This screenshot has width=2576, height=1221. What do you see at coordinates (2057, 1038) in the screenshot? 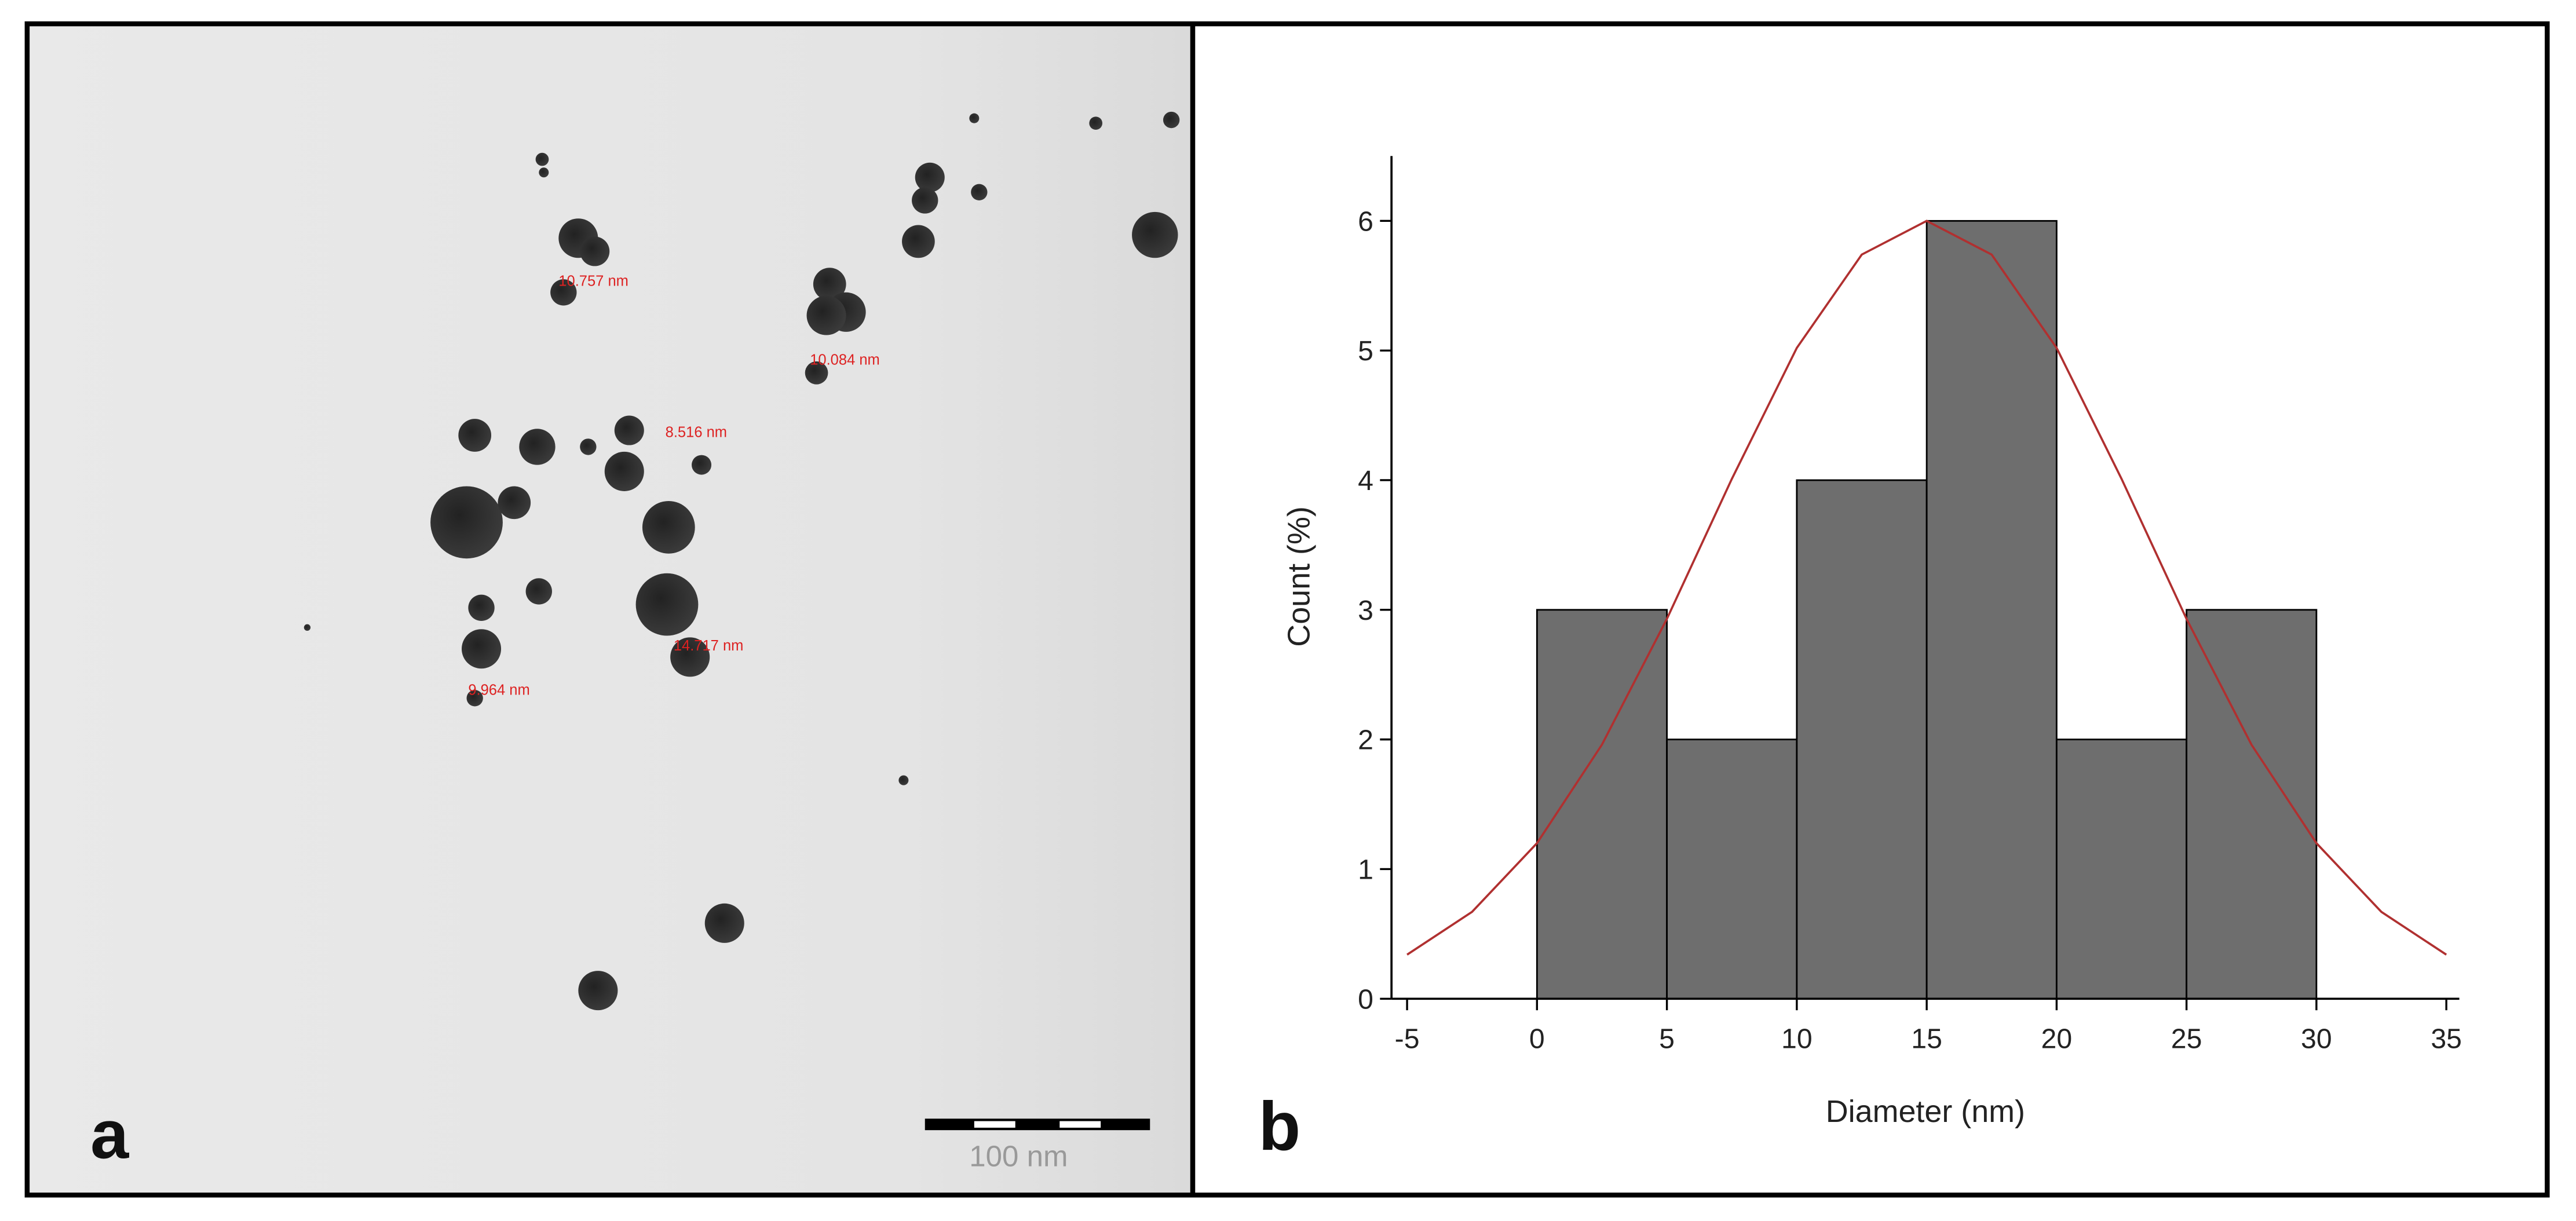
I see `x-tick-label: 20` at bounding box center [2057, 1038].